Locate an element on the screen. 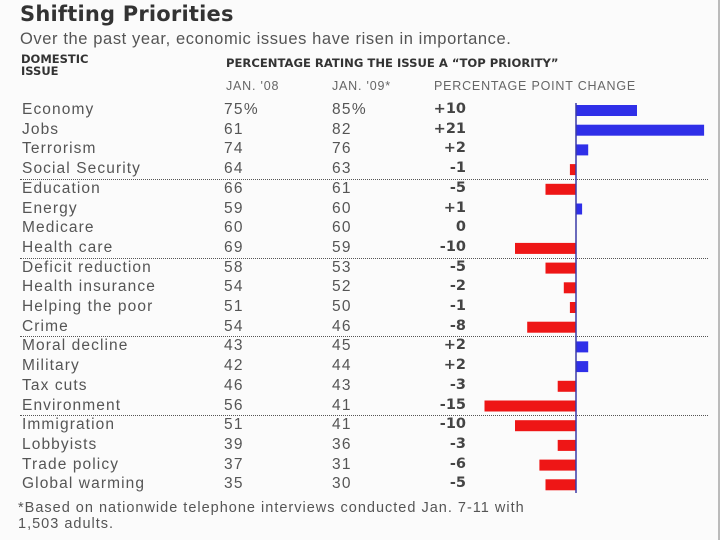 This screenshot has width=720, height=540. row-change-value: +21 is located at coordinates (449, 128).